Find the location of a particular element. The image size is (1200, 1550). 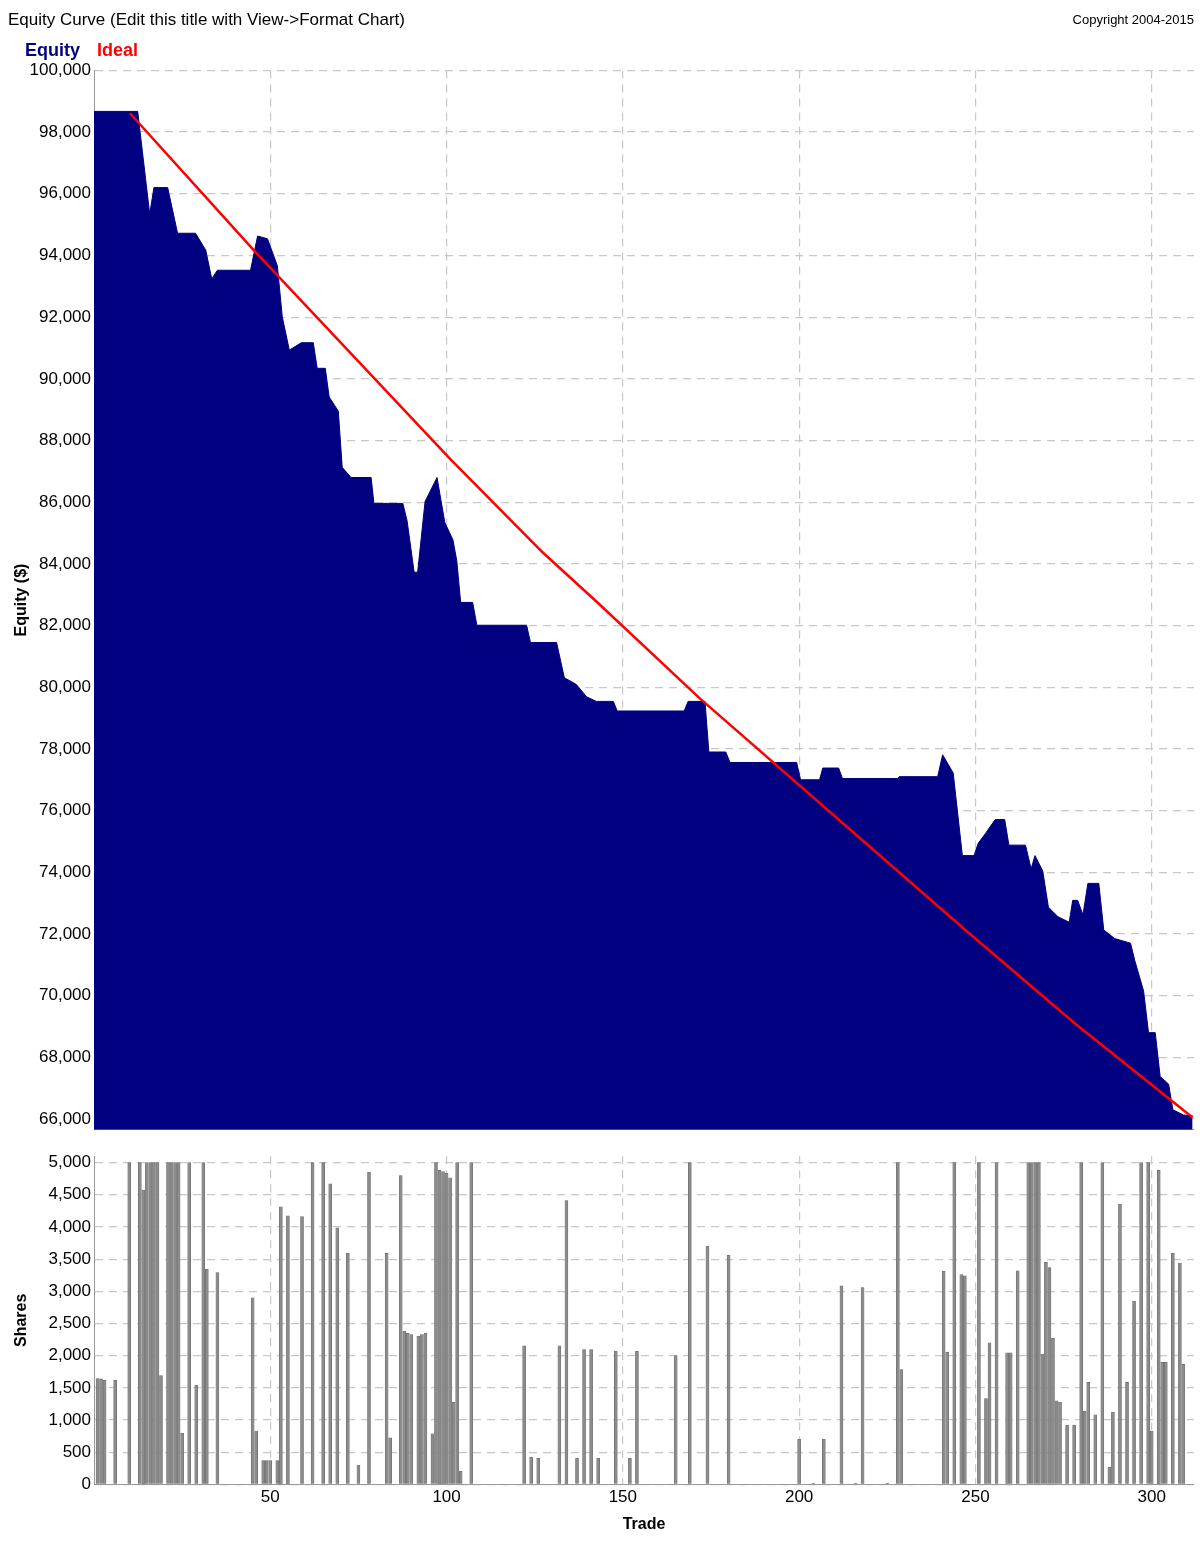

y-tick-label: 82,000 is located at coordinates (65, 625).